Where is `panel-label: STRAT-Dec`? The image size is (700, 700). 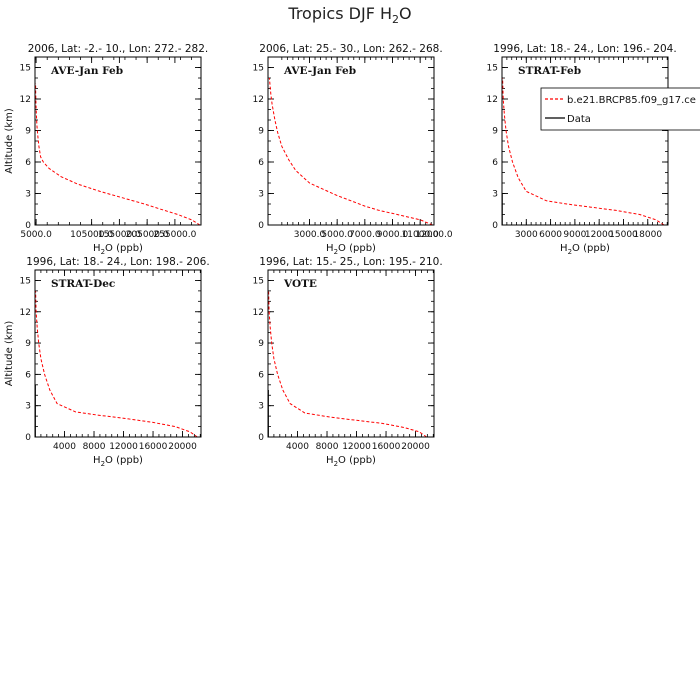
panel-label: STRAT-Dec is located at coordinates (83, 284).